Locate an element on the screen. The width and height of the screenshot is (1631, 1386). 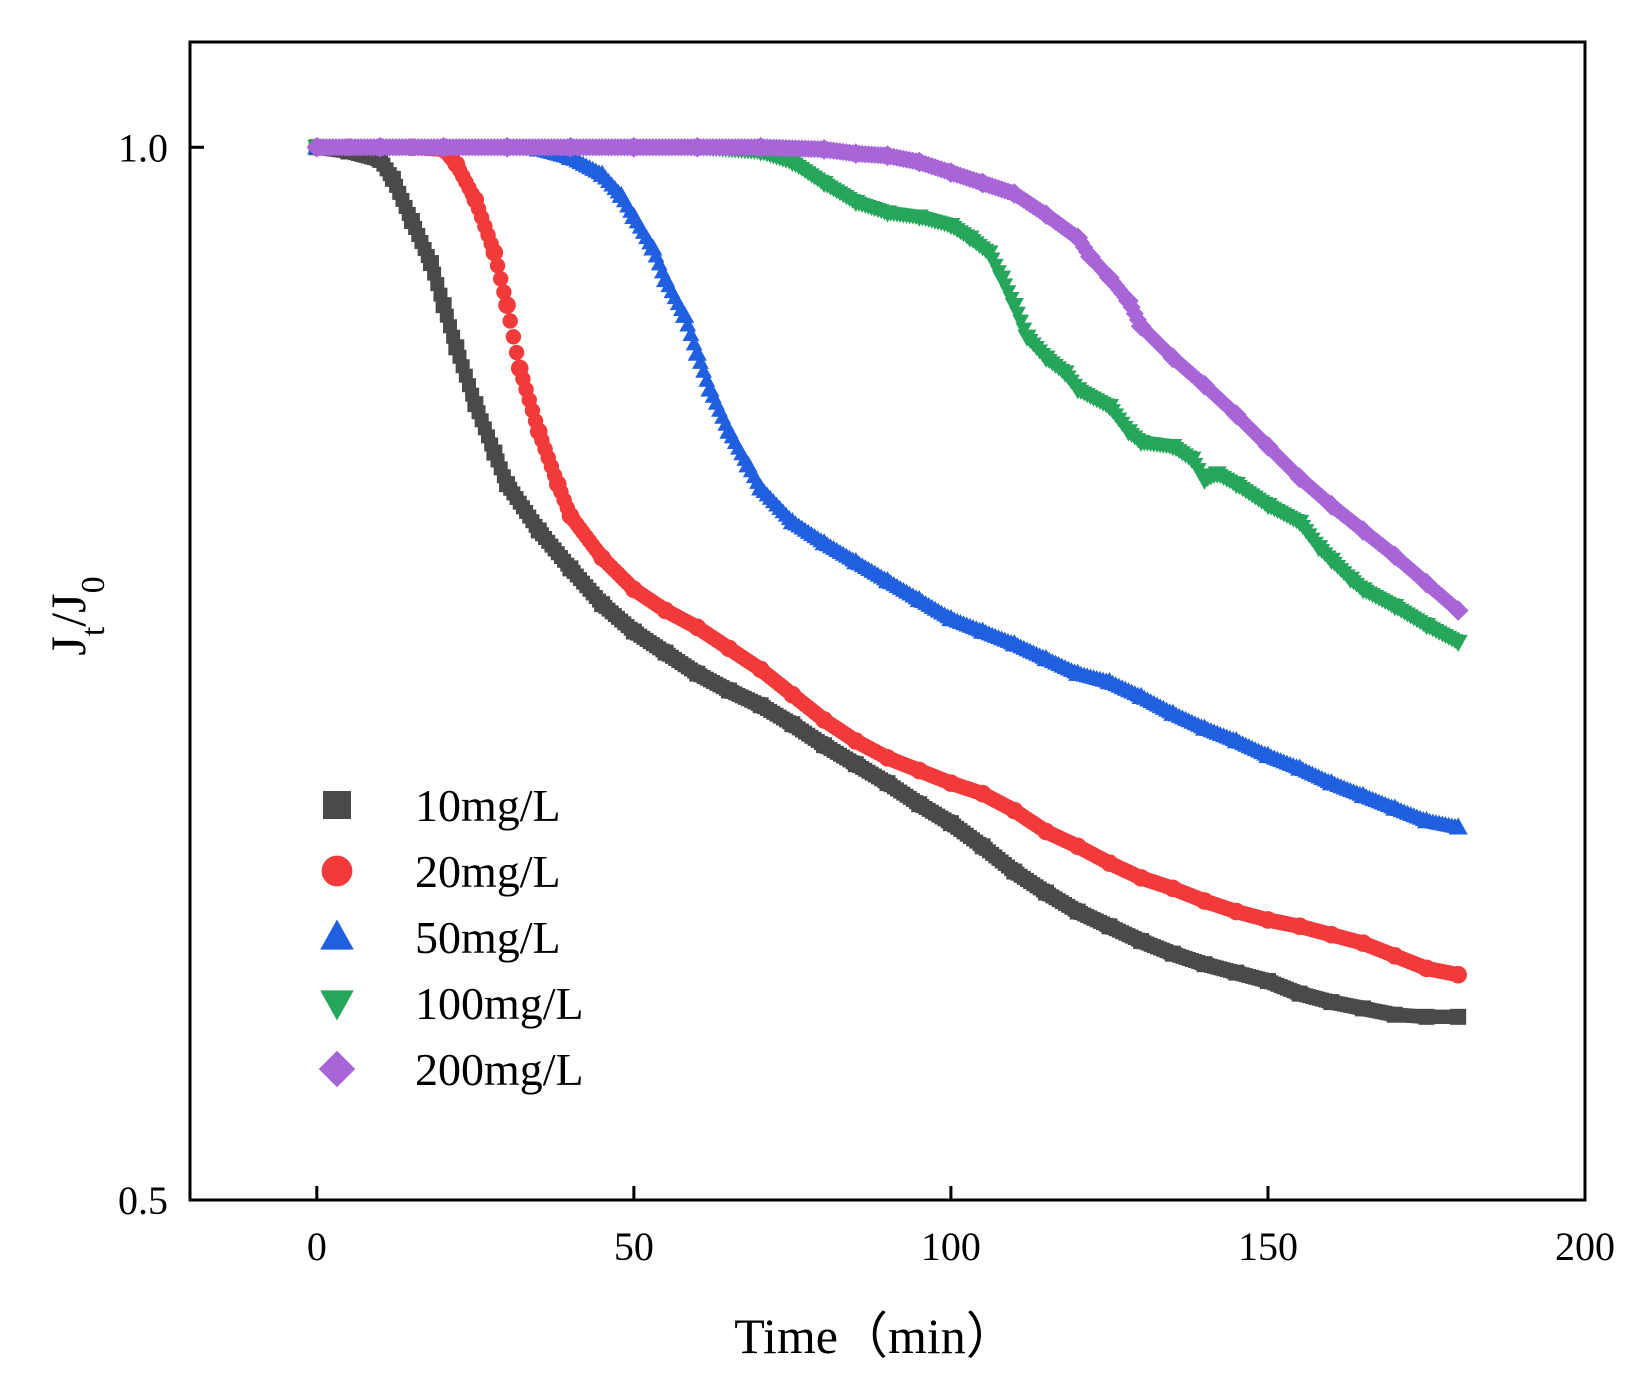
y-axis-title-sub1: t is located at coordinates (93, 631).